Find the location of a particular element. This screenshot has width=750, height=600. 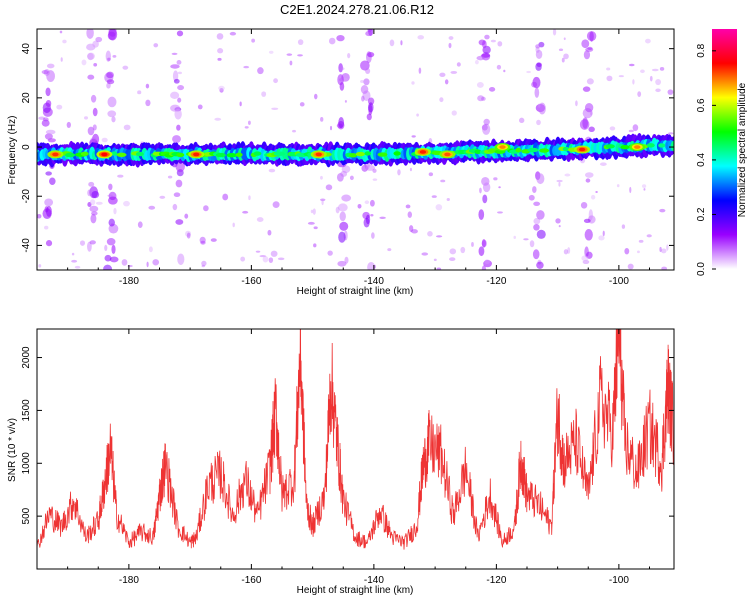

spectrogram-x-tick-label: -140 is located at coordinates (374, 281).